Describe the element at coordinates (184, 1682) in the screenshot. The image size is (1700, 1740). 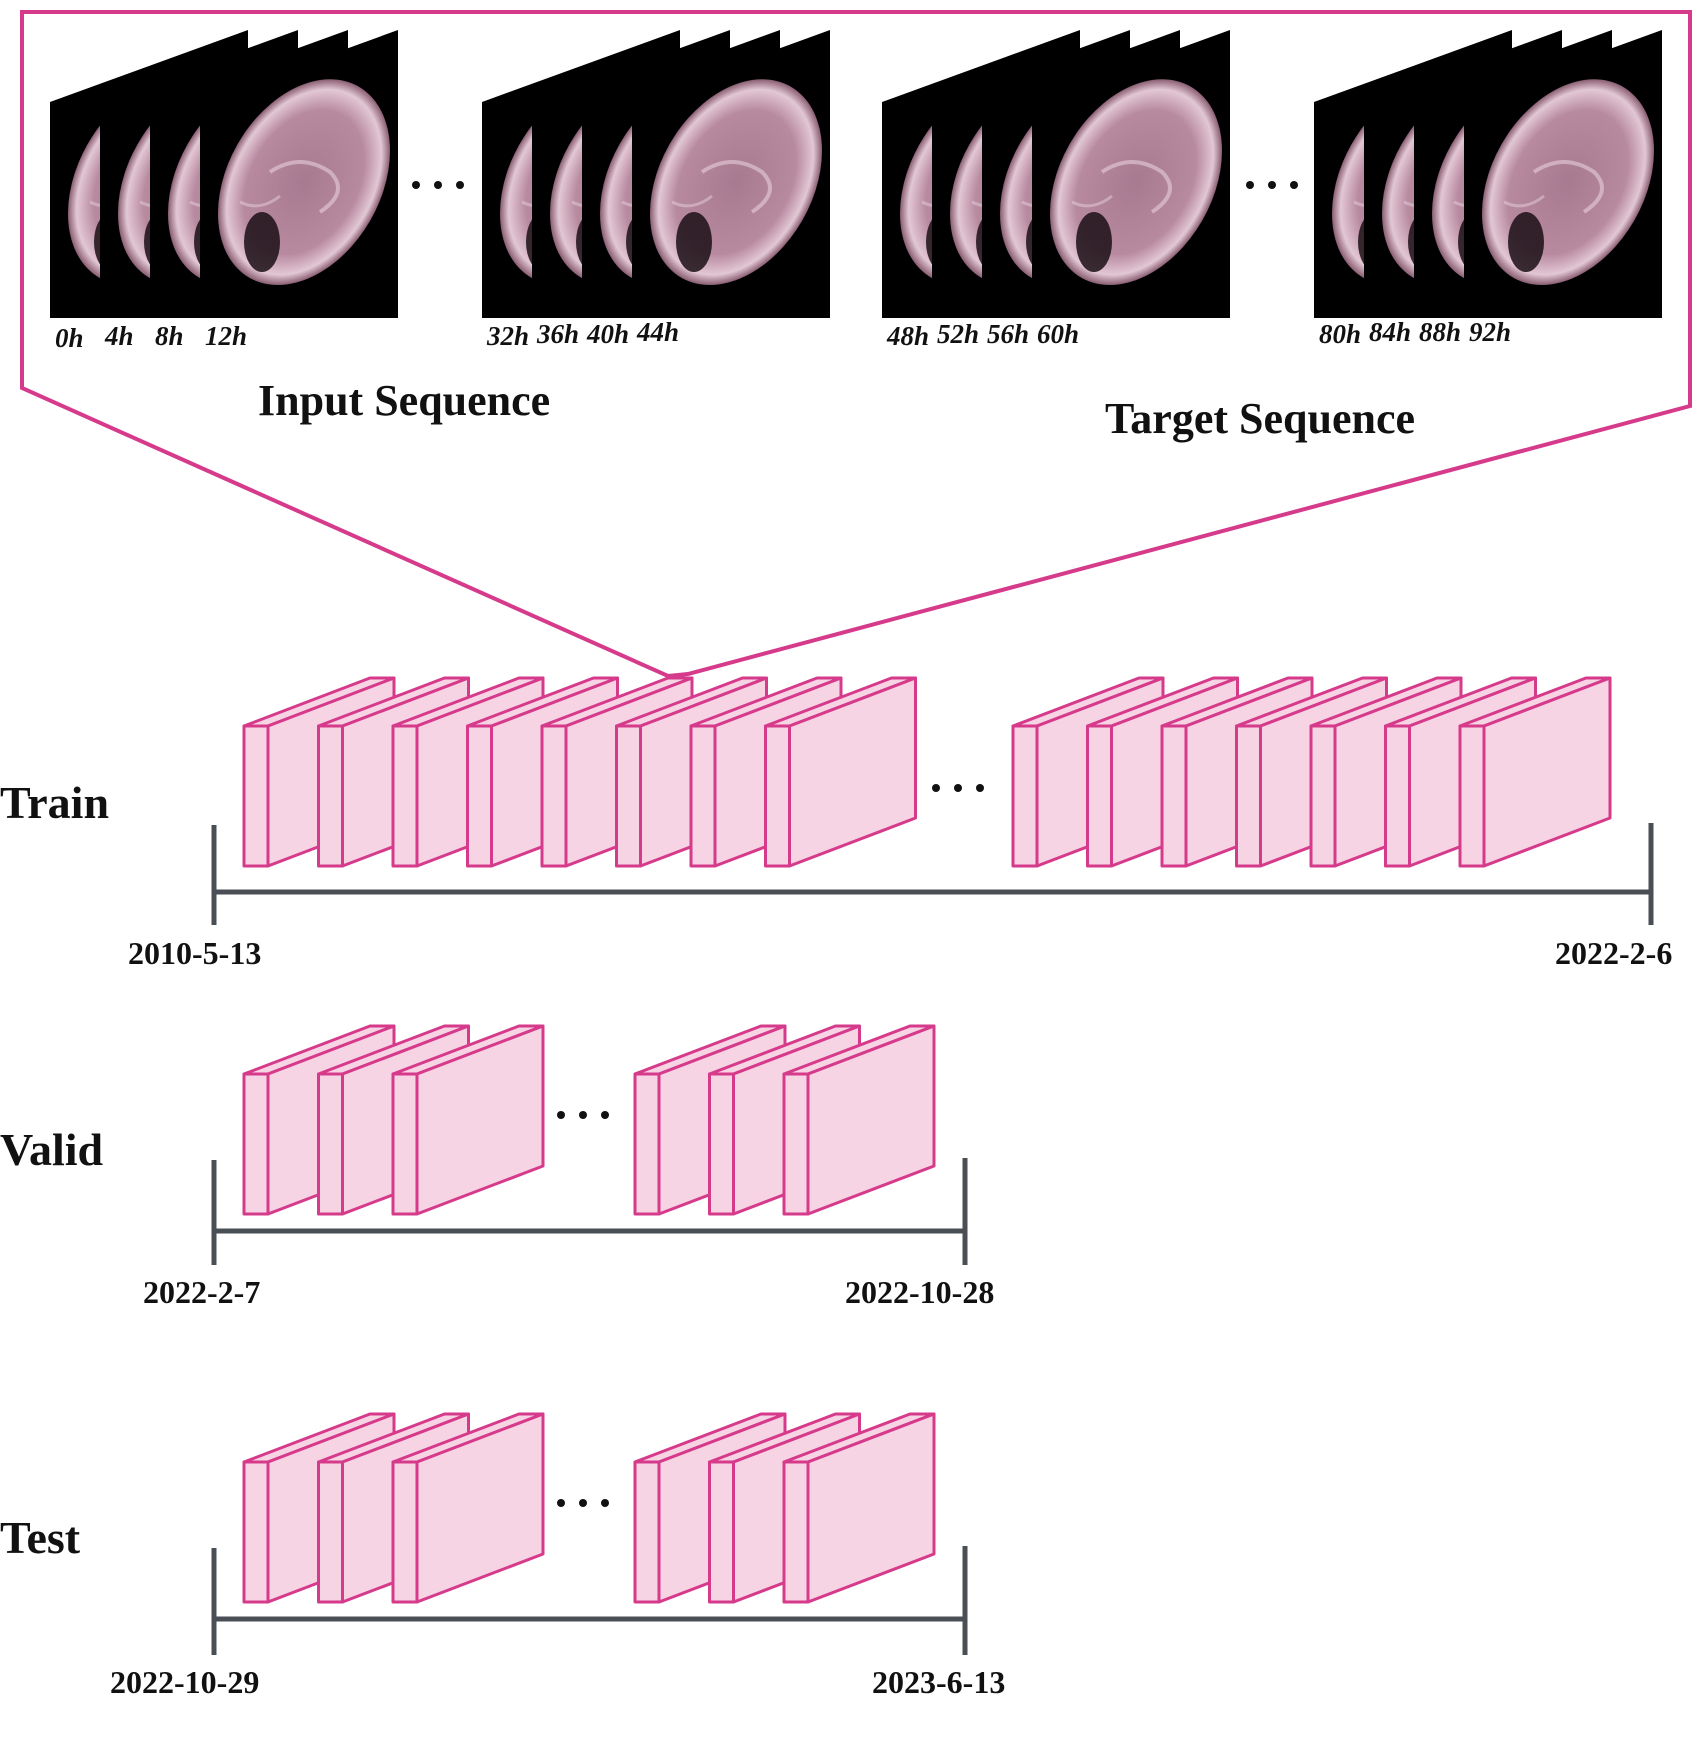
I see `test-start-date: 2022-10-29` at that location.